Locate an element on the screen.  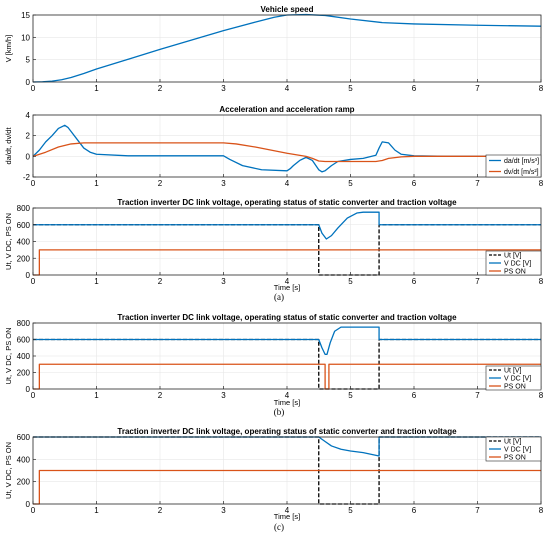
legend-entry: da/dt [m/s³] is located at coordinates (521, 161).